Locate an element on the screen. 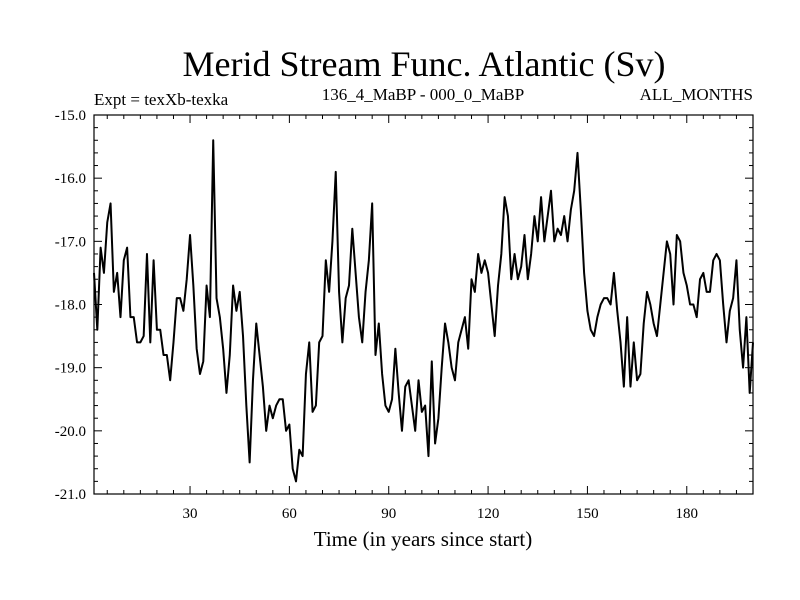 Image resolution: width=800 pixels, height=600 pixels. x-tick-label: 90 is located at coordinates (388, 514).